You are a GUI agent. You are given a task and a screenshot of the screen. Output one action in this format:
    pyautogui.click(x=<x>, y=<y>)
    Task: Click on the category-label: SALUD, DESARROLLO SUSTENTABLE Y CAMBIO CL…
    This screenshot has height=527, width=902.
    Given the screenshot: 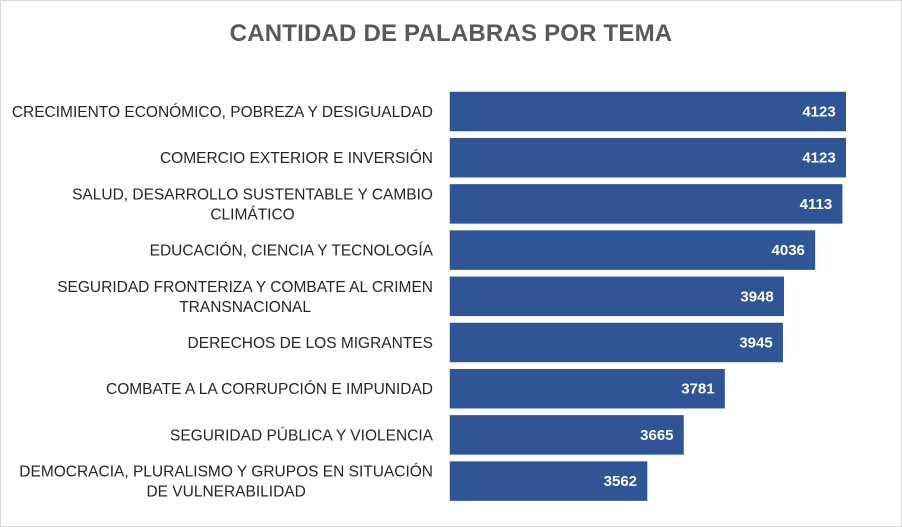 What is the action you would take?
    pyautogui.click(x=252, y=204)
    